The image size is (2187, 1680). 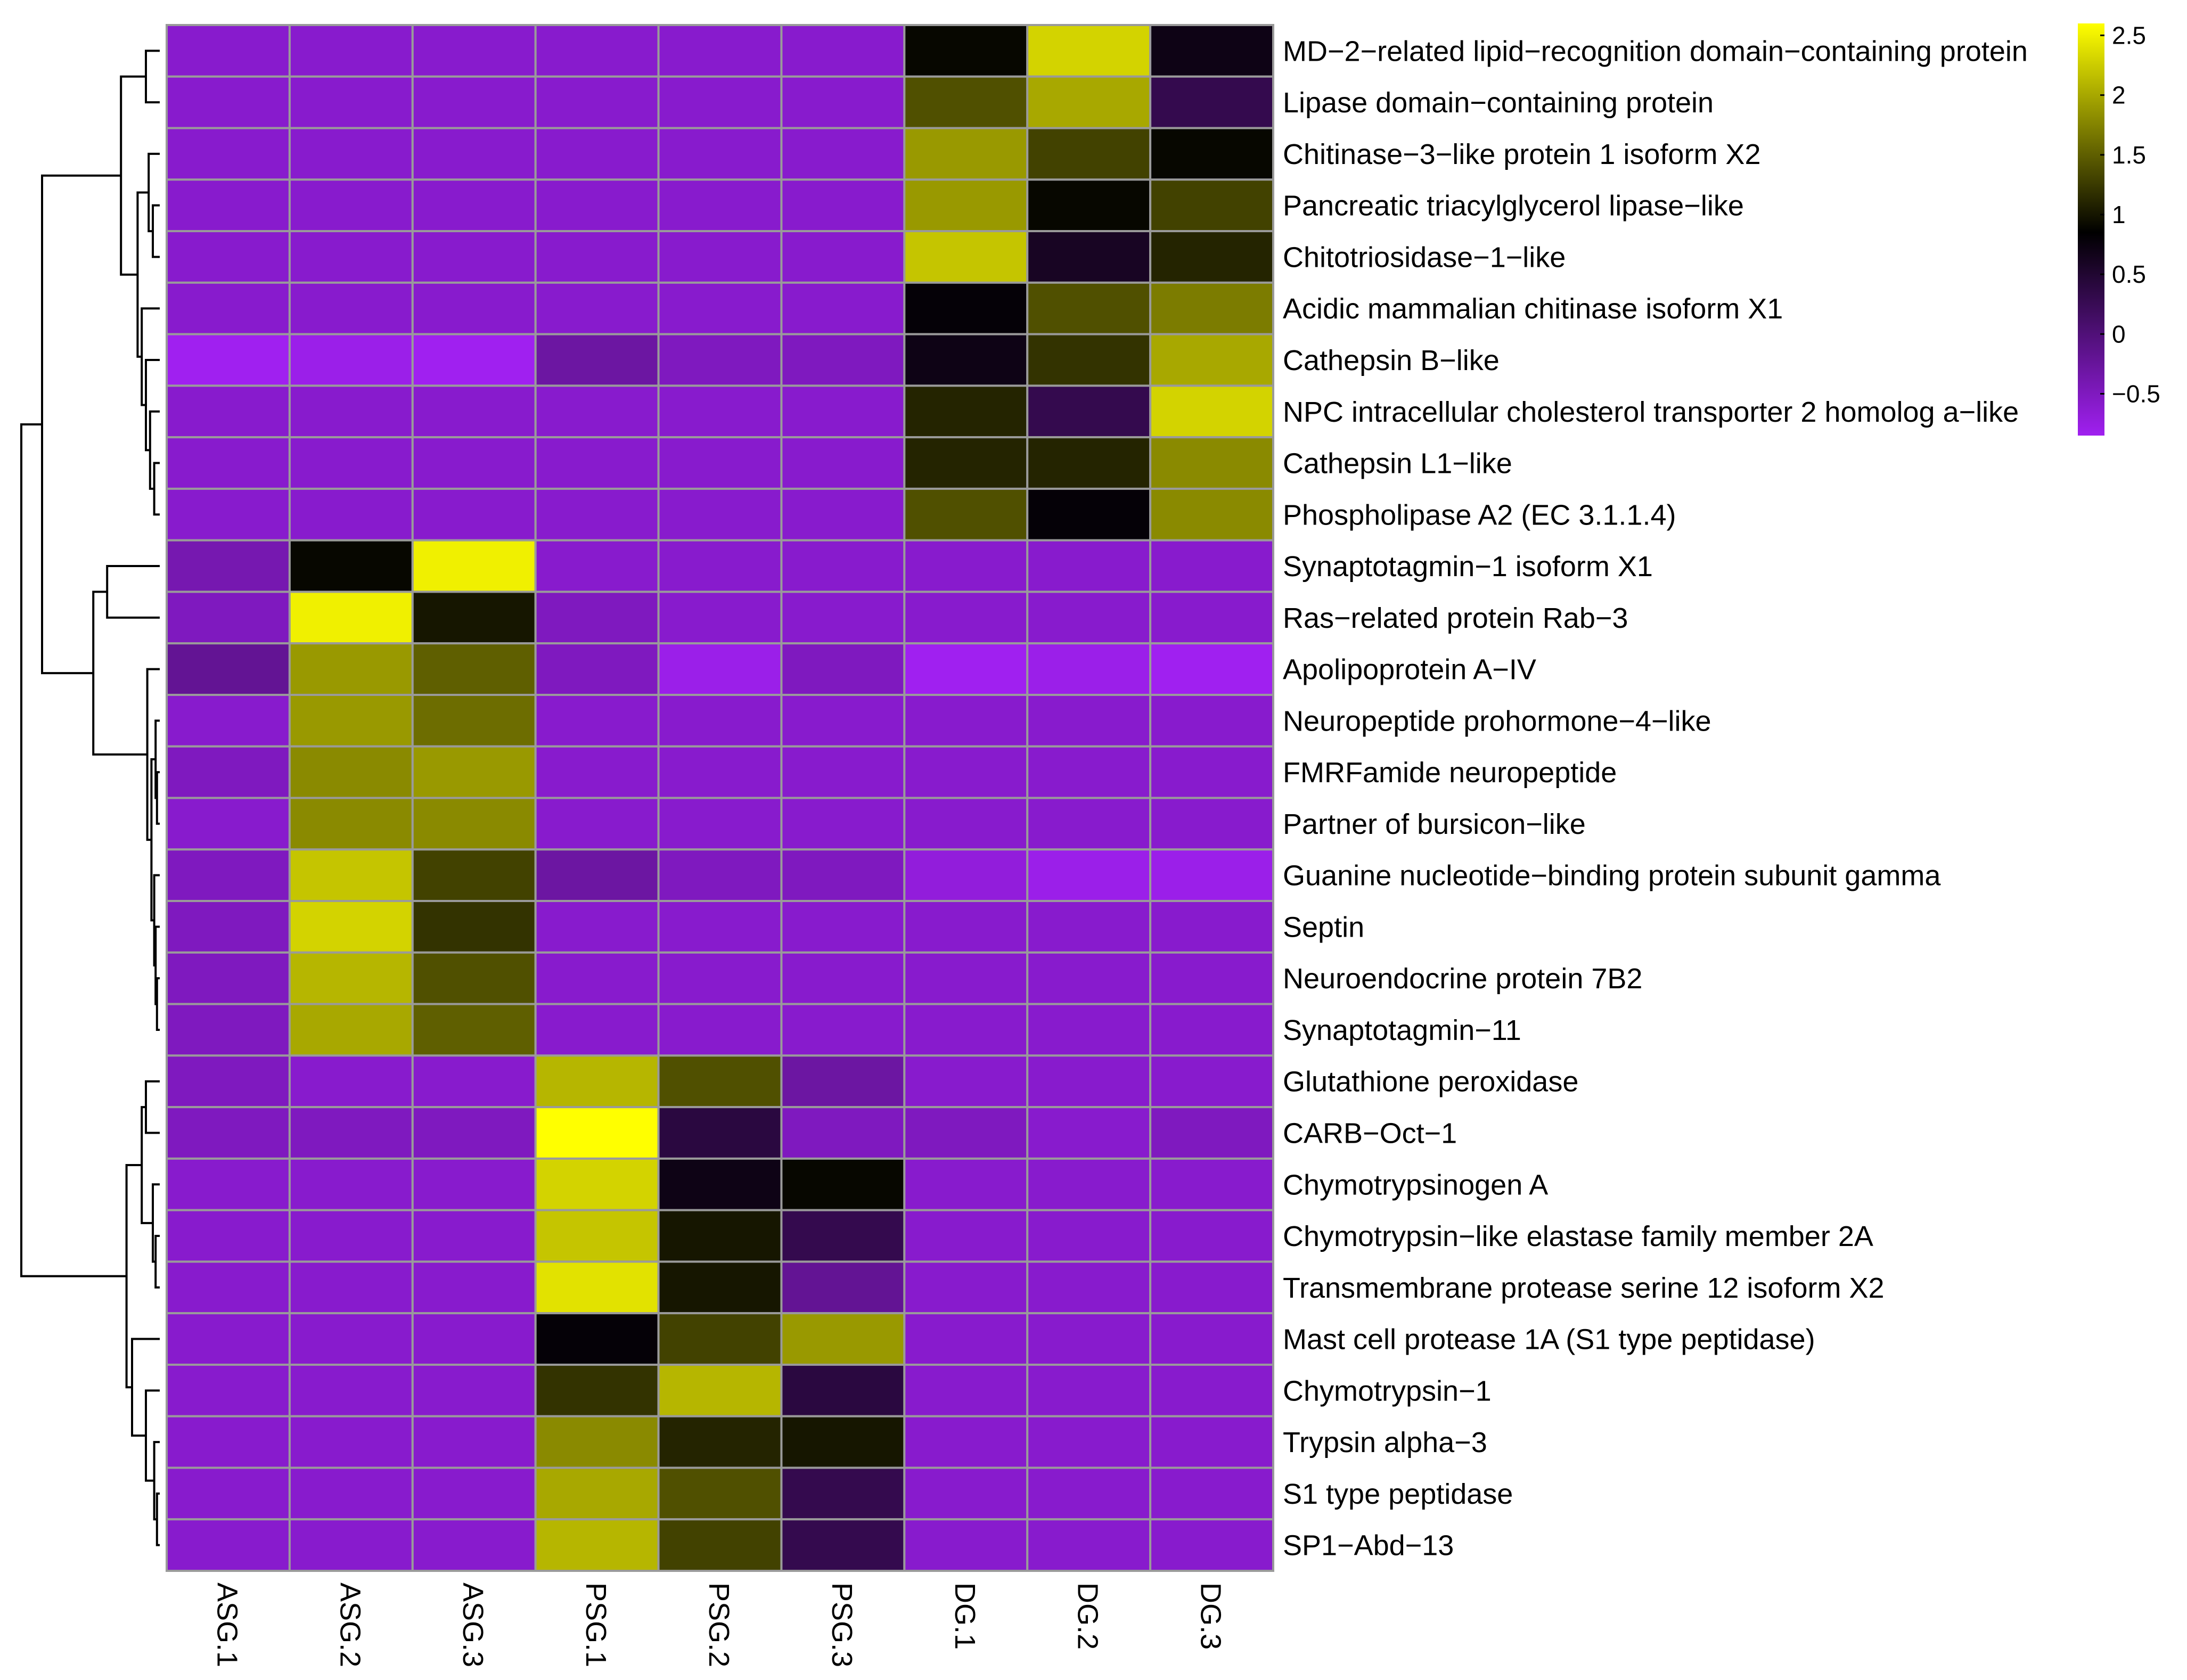 What do you see at coordinates (1398, 1494) in the screenshot?
I see `row-label: S1 type peptidase` at bounding box center [1398, 1494].